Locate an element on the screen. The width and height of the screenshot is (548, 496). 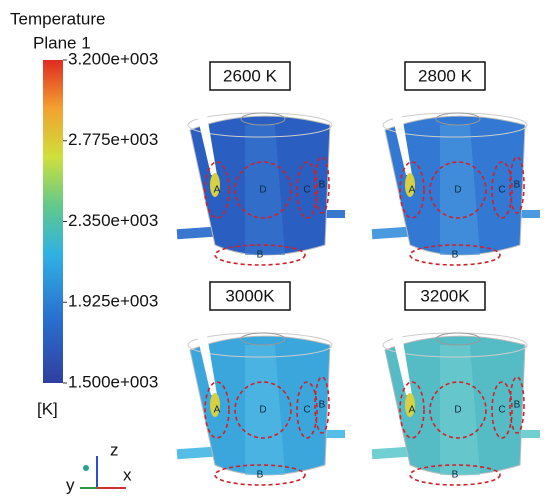
colorbar-tick-label: 1.925e+003 is located at coordinates (113, 301).